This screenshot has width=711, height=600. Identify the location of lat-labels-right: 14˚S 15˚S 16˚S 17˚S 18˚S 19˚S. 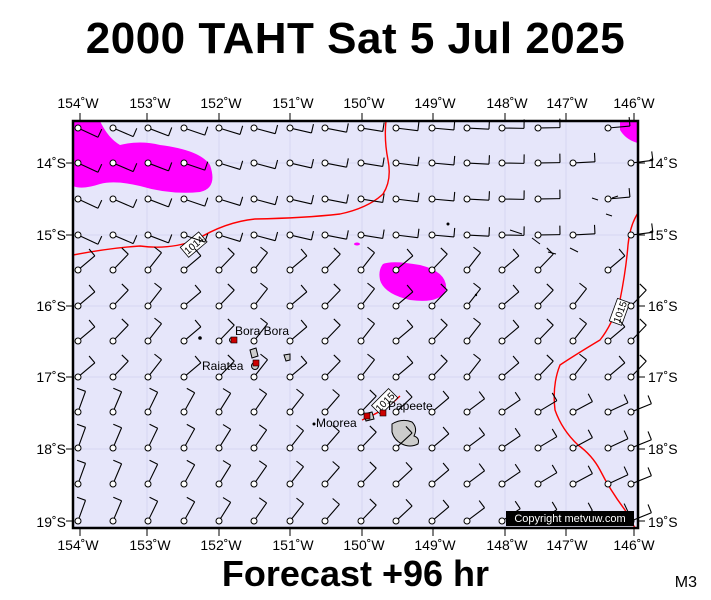
(663, 342).